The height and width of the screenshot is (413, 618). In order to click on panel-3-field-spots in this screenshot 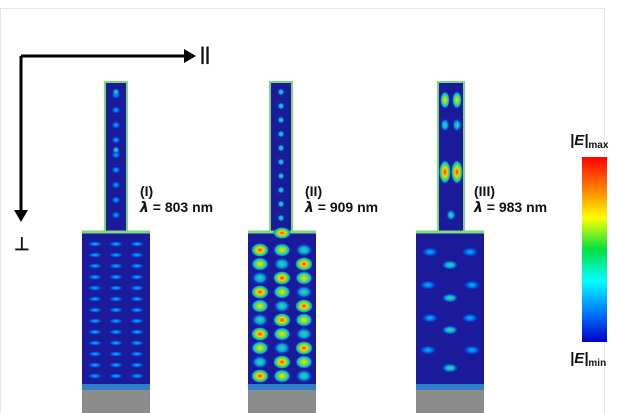, I will do `click(450, 232)`.